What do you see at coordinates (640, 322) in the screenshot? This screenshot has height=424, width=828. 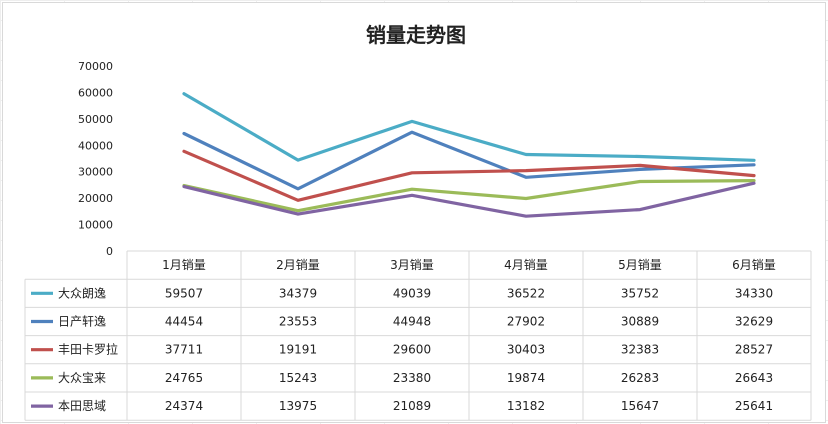 I see `data-value-1-4: 30889` at bounding box center [640, 322].